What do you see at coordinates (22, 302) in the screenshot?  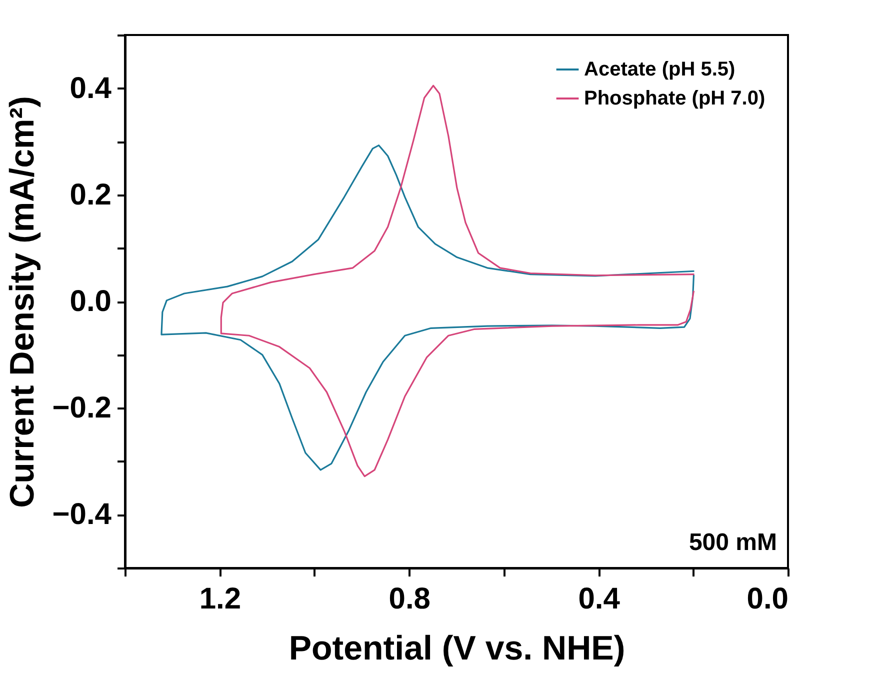 I see `y-axis-title: Current Density (mA/cm²)` at bounding box center [22, 302].